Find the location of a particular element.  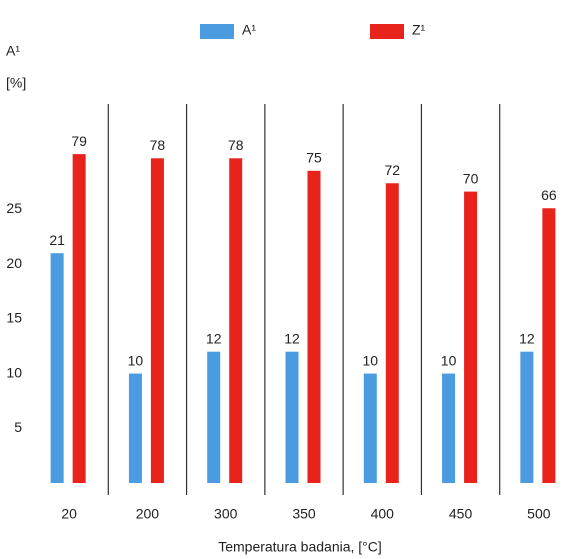

value-label: 79 is located at coordinates (79, 141).